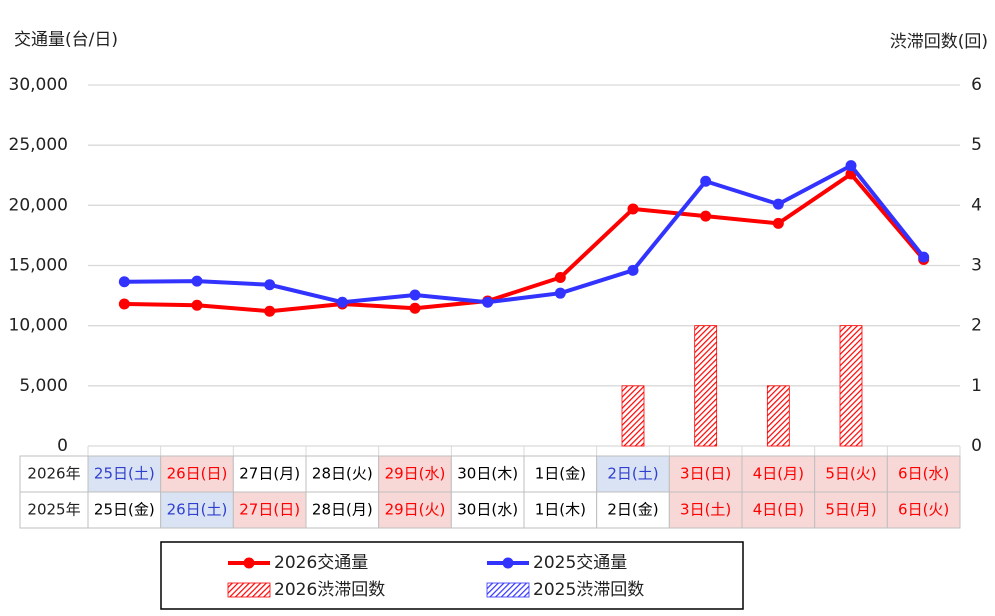 The width and height of the screenshot is (995, 616). What do you see at coordinates (452, 575) in the screenshot?
I see `legend-box` at bounding box center [452, 575].